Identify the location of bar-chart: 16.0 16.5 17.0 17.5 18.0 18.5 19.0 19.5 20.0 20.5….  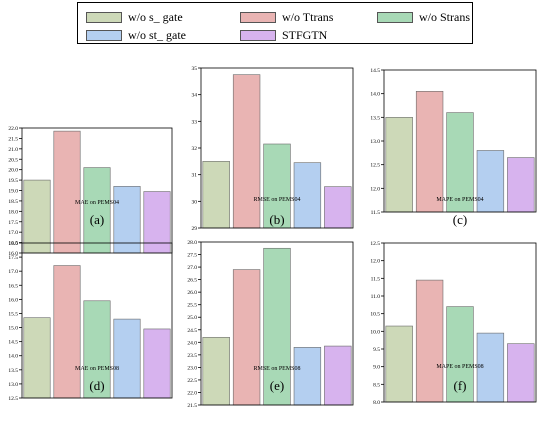
(90, 191).